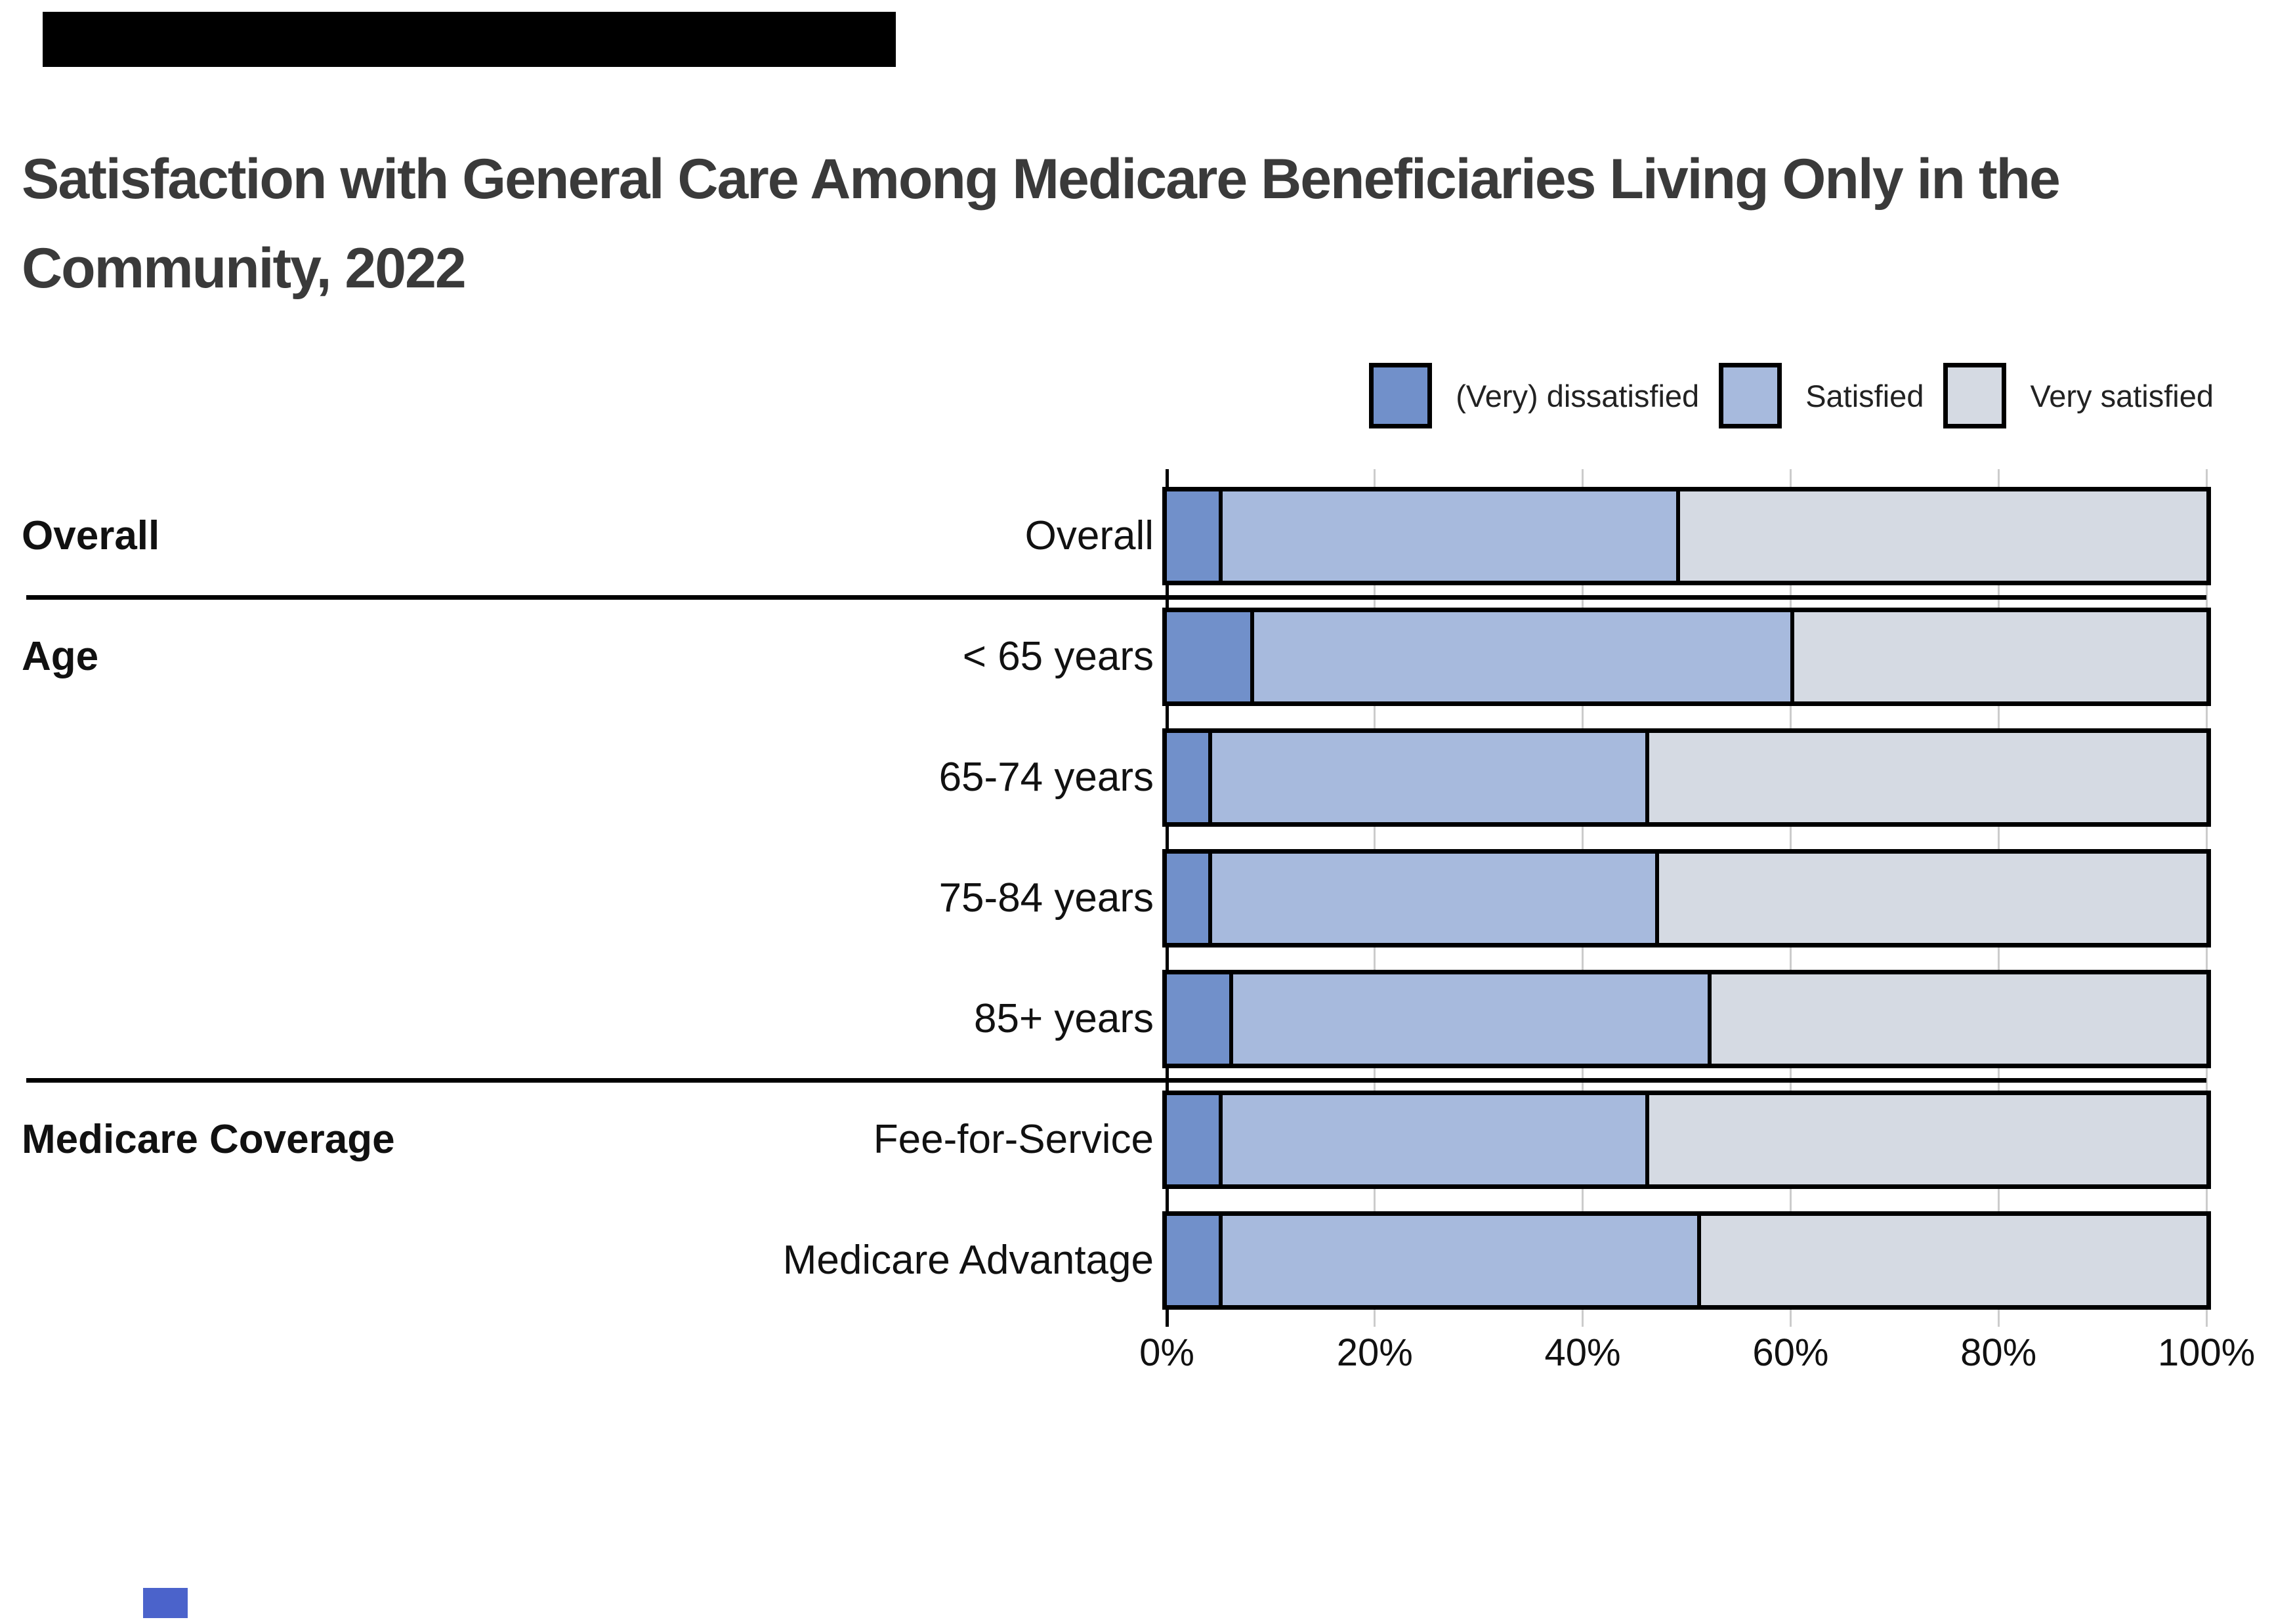 The height and width of the screenshot is (1624, 2274). What do you see at coordinates (1063, 1018) in the screenshot?
I see `row-label: 85+ years` at bounding box center [1063, 1018].